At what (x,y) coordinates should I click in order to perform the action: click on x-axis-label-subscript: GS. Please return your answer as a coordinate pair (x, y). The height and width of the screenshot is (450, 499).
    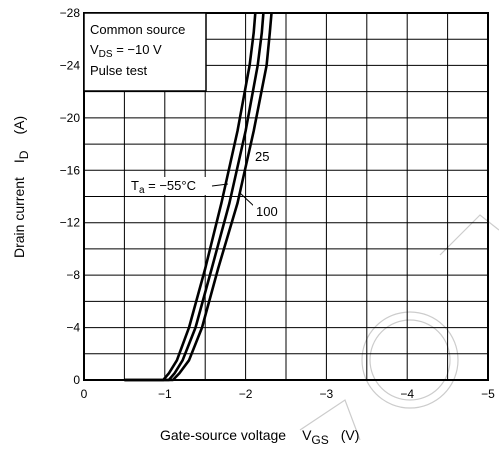
    Looking at the image, I should click on (319, 440).